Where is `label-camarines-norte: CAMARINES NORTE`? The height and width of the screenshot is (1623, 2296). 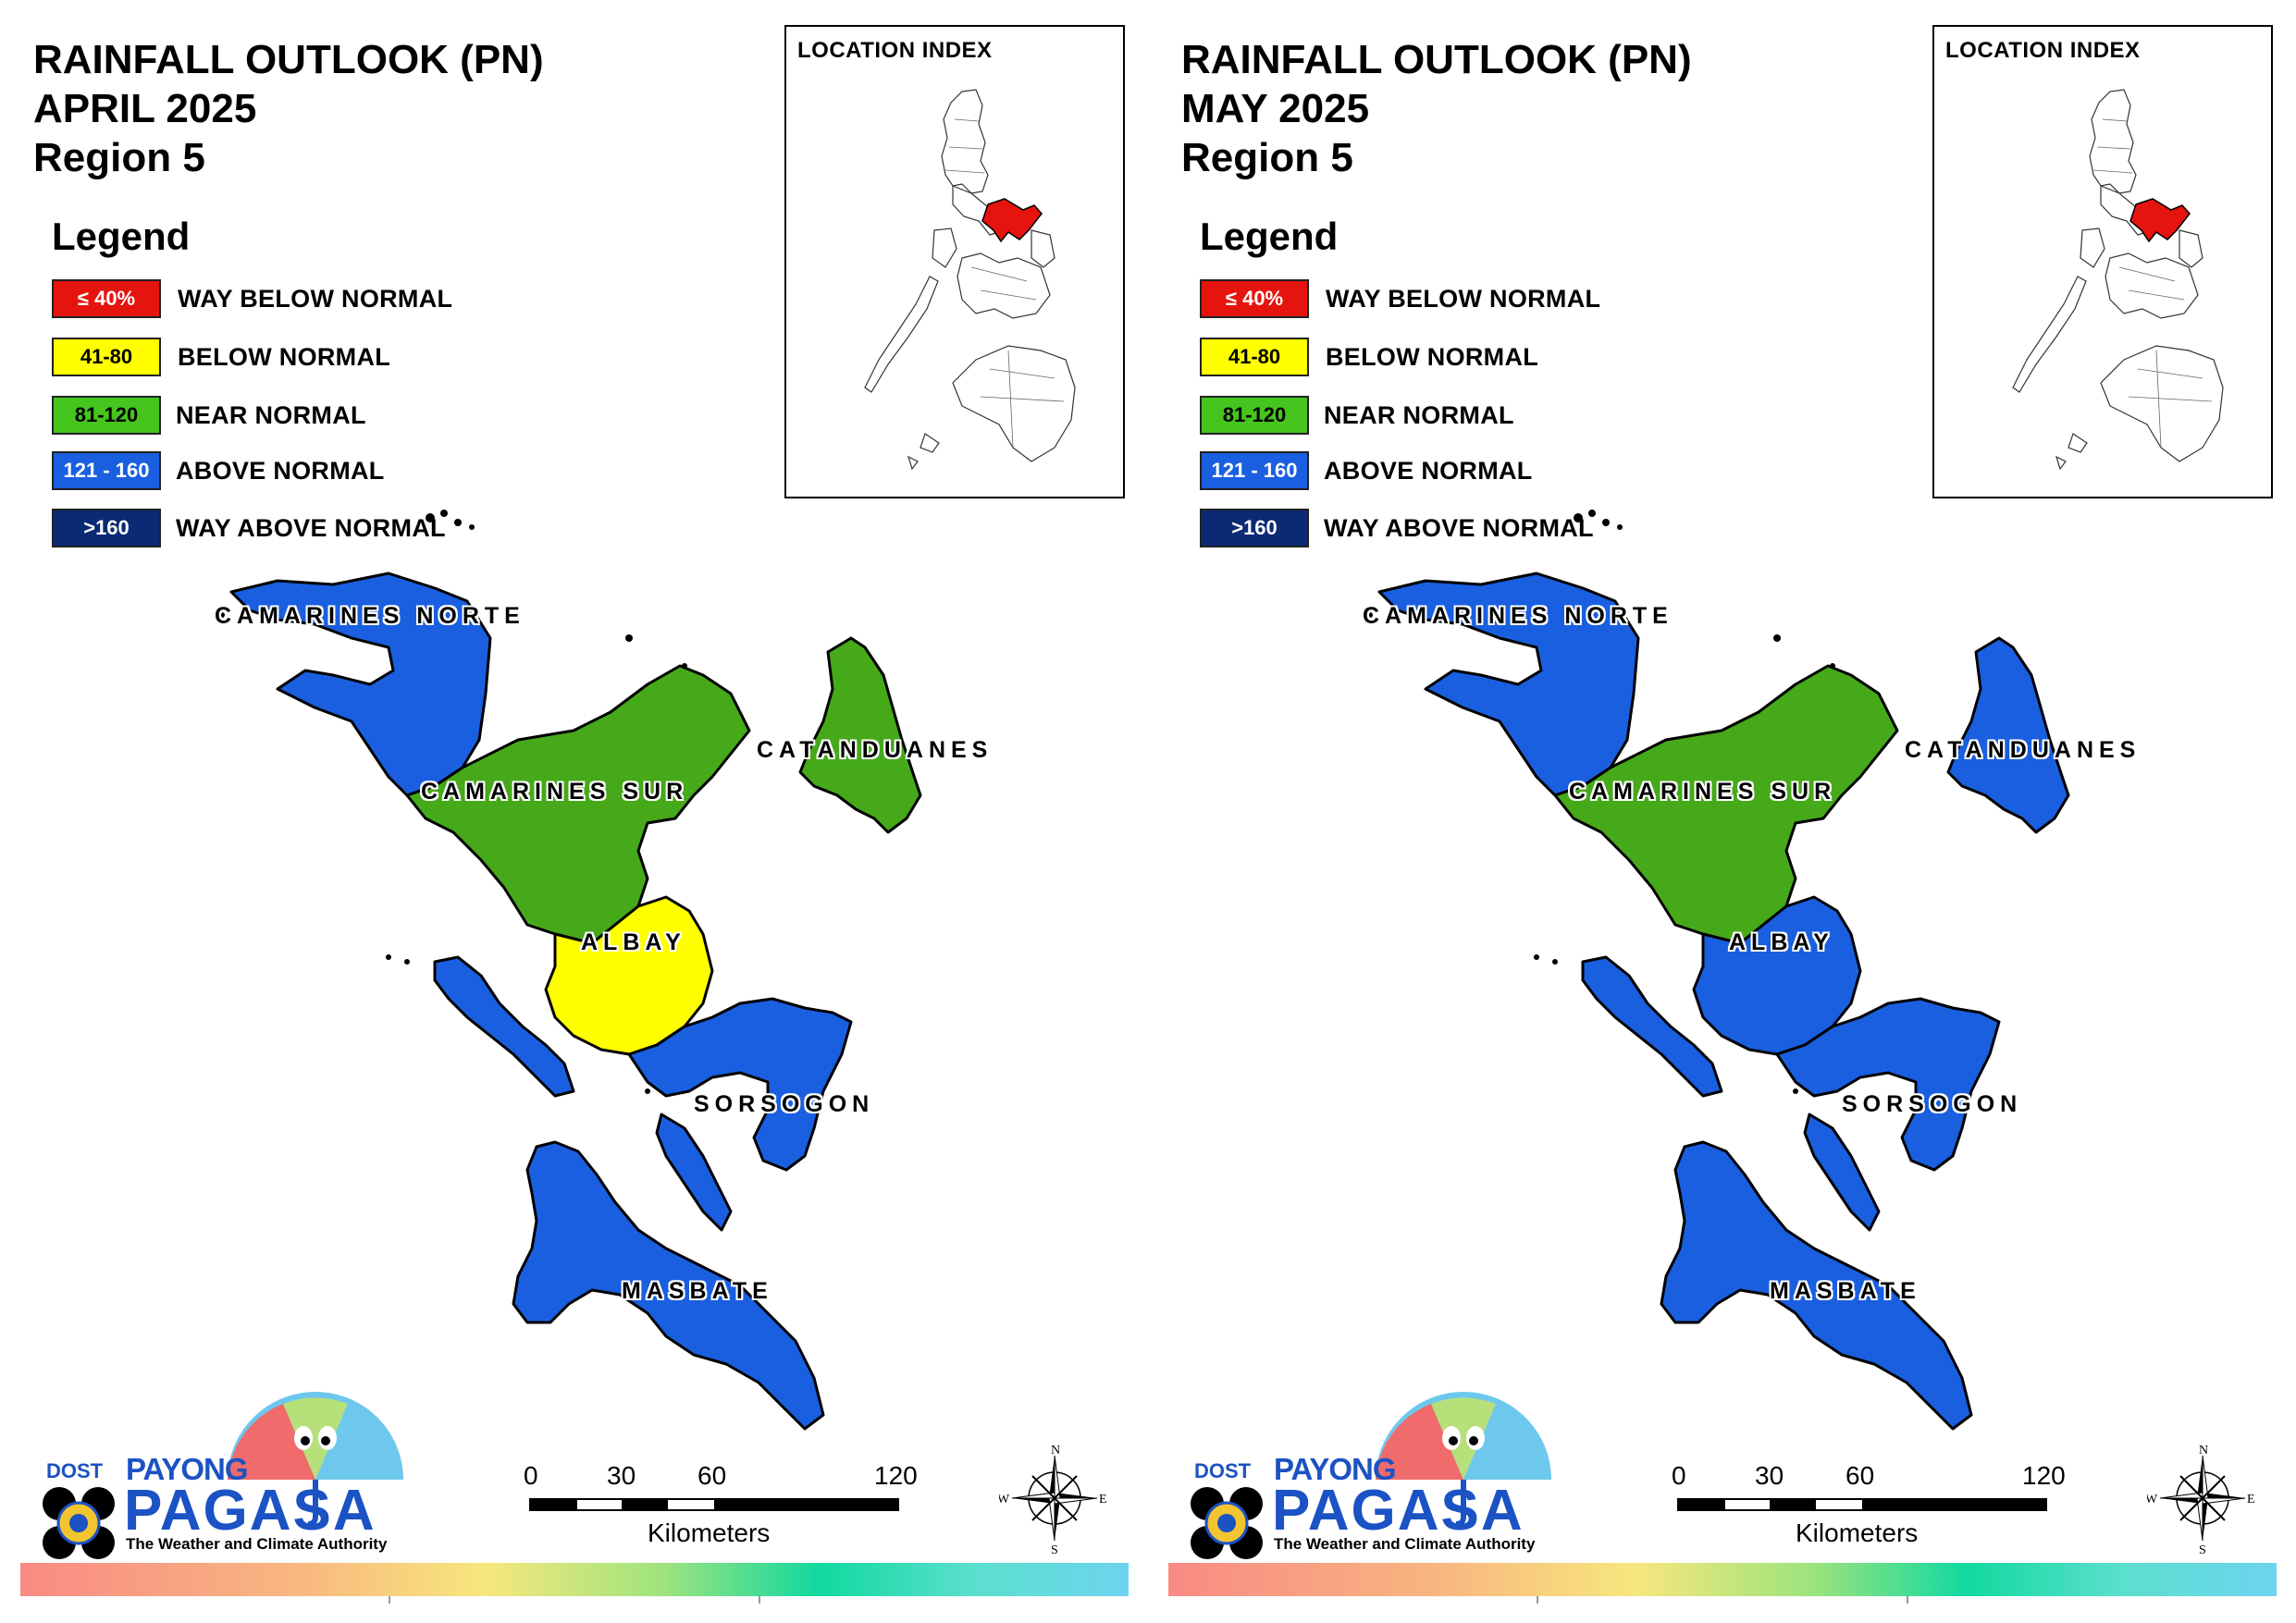
label-camarines-norte: CAMARINES NORTE is located at coordinates (370, 616).